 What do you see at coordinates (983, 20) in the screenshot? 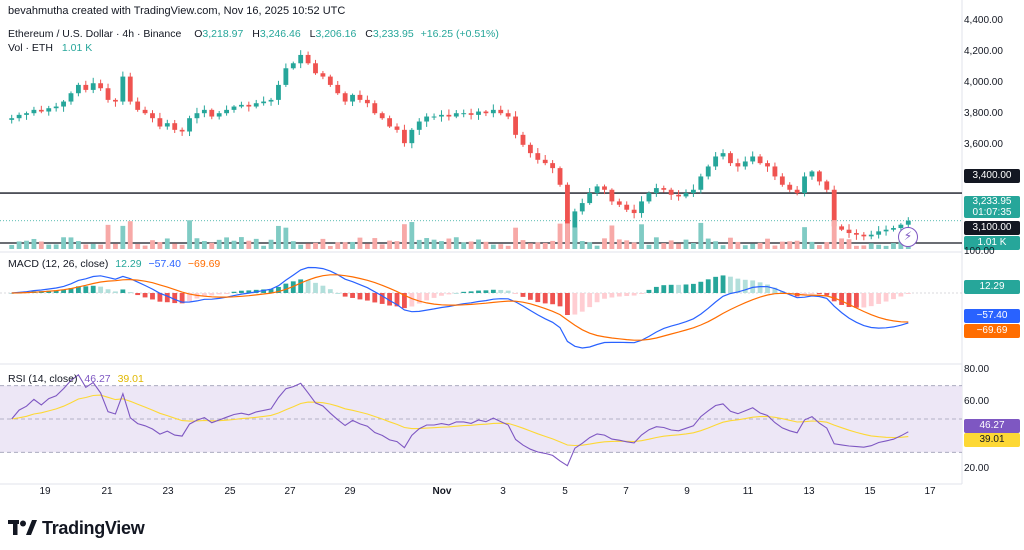
I see `price-tick: 4,400.00` at bounding box center [983, 20].